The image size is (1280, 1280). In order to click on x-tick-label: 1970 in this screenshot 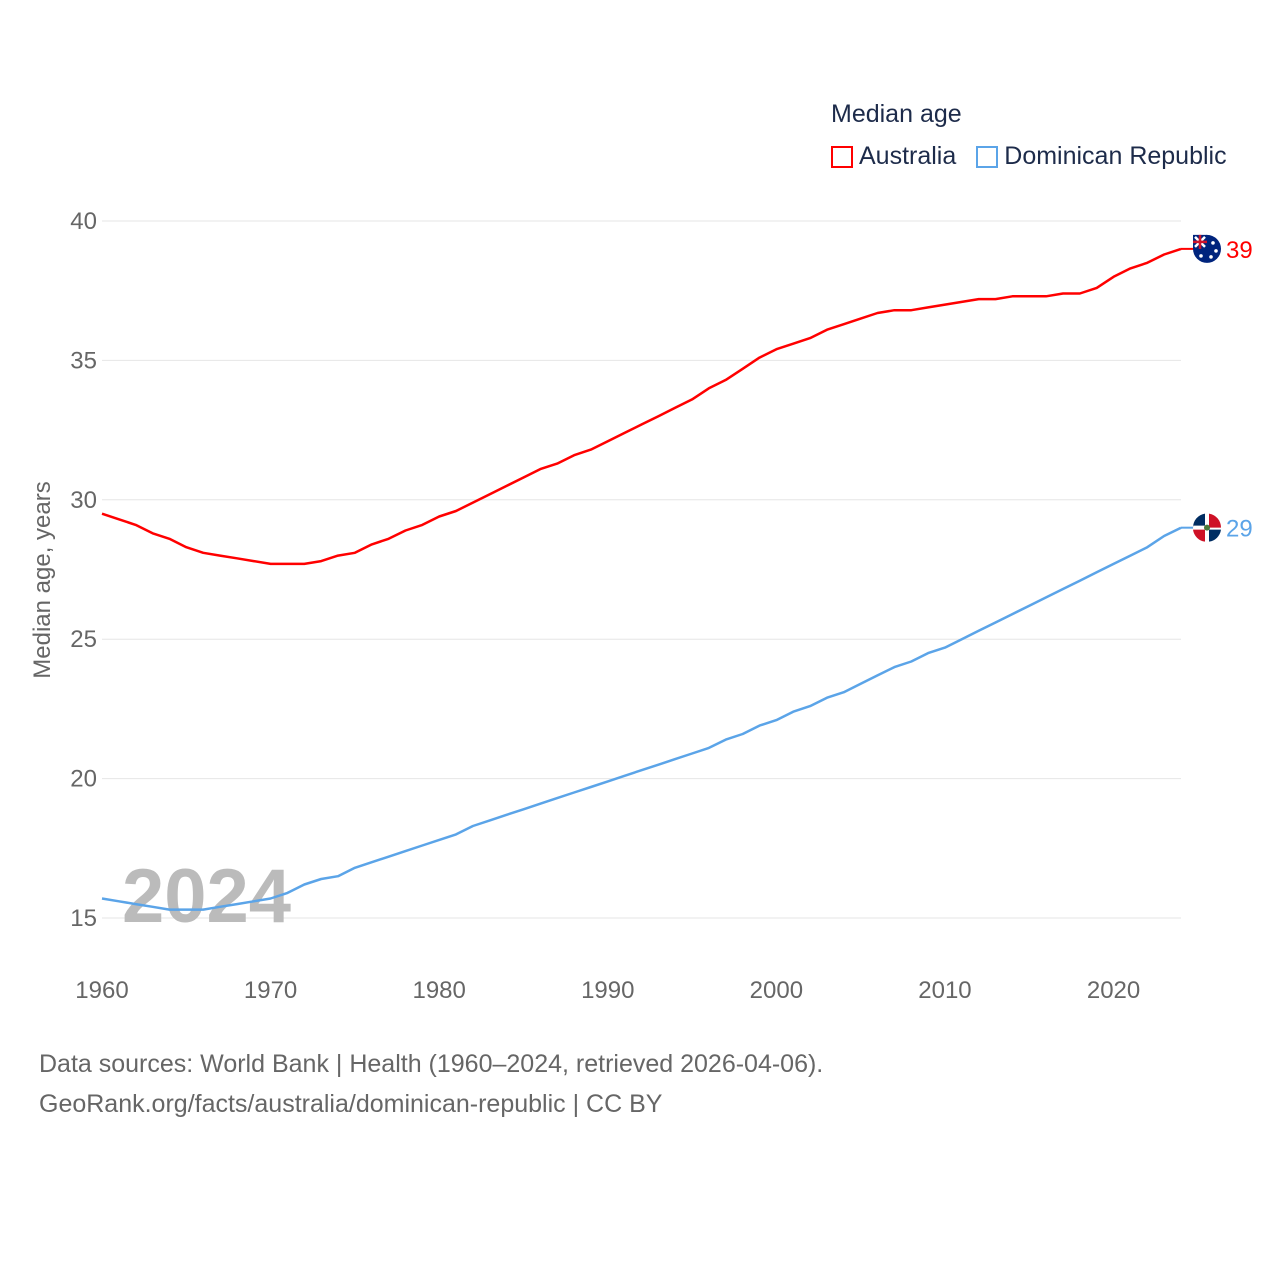, I will do `click(270, 990)`.